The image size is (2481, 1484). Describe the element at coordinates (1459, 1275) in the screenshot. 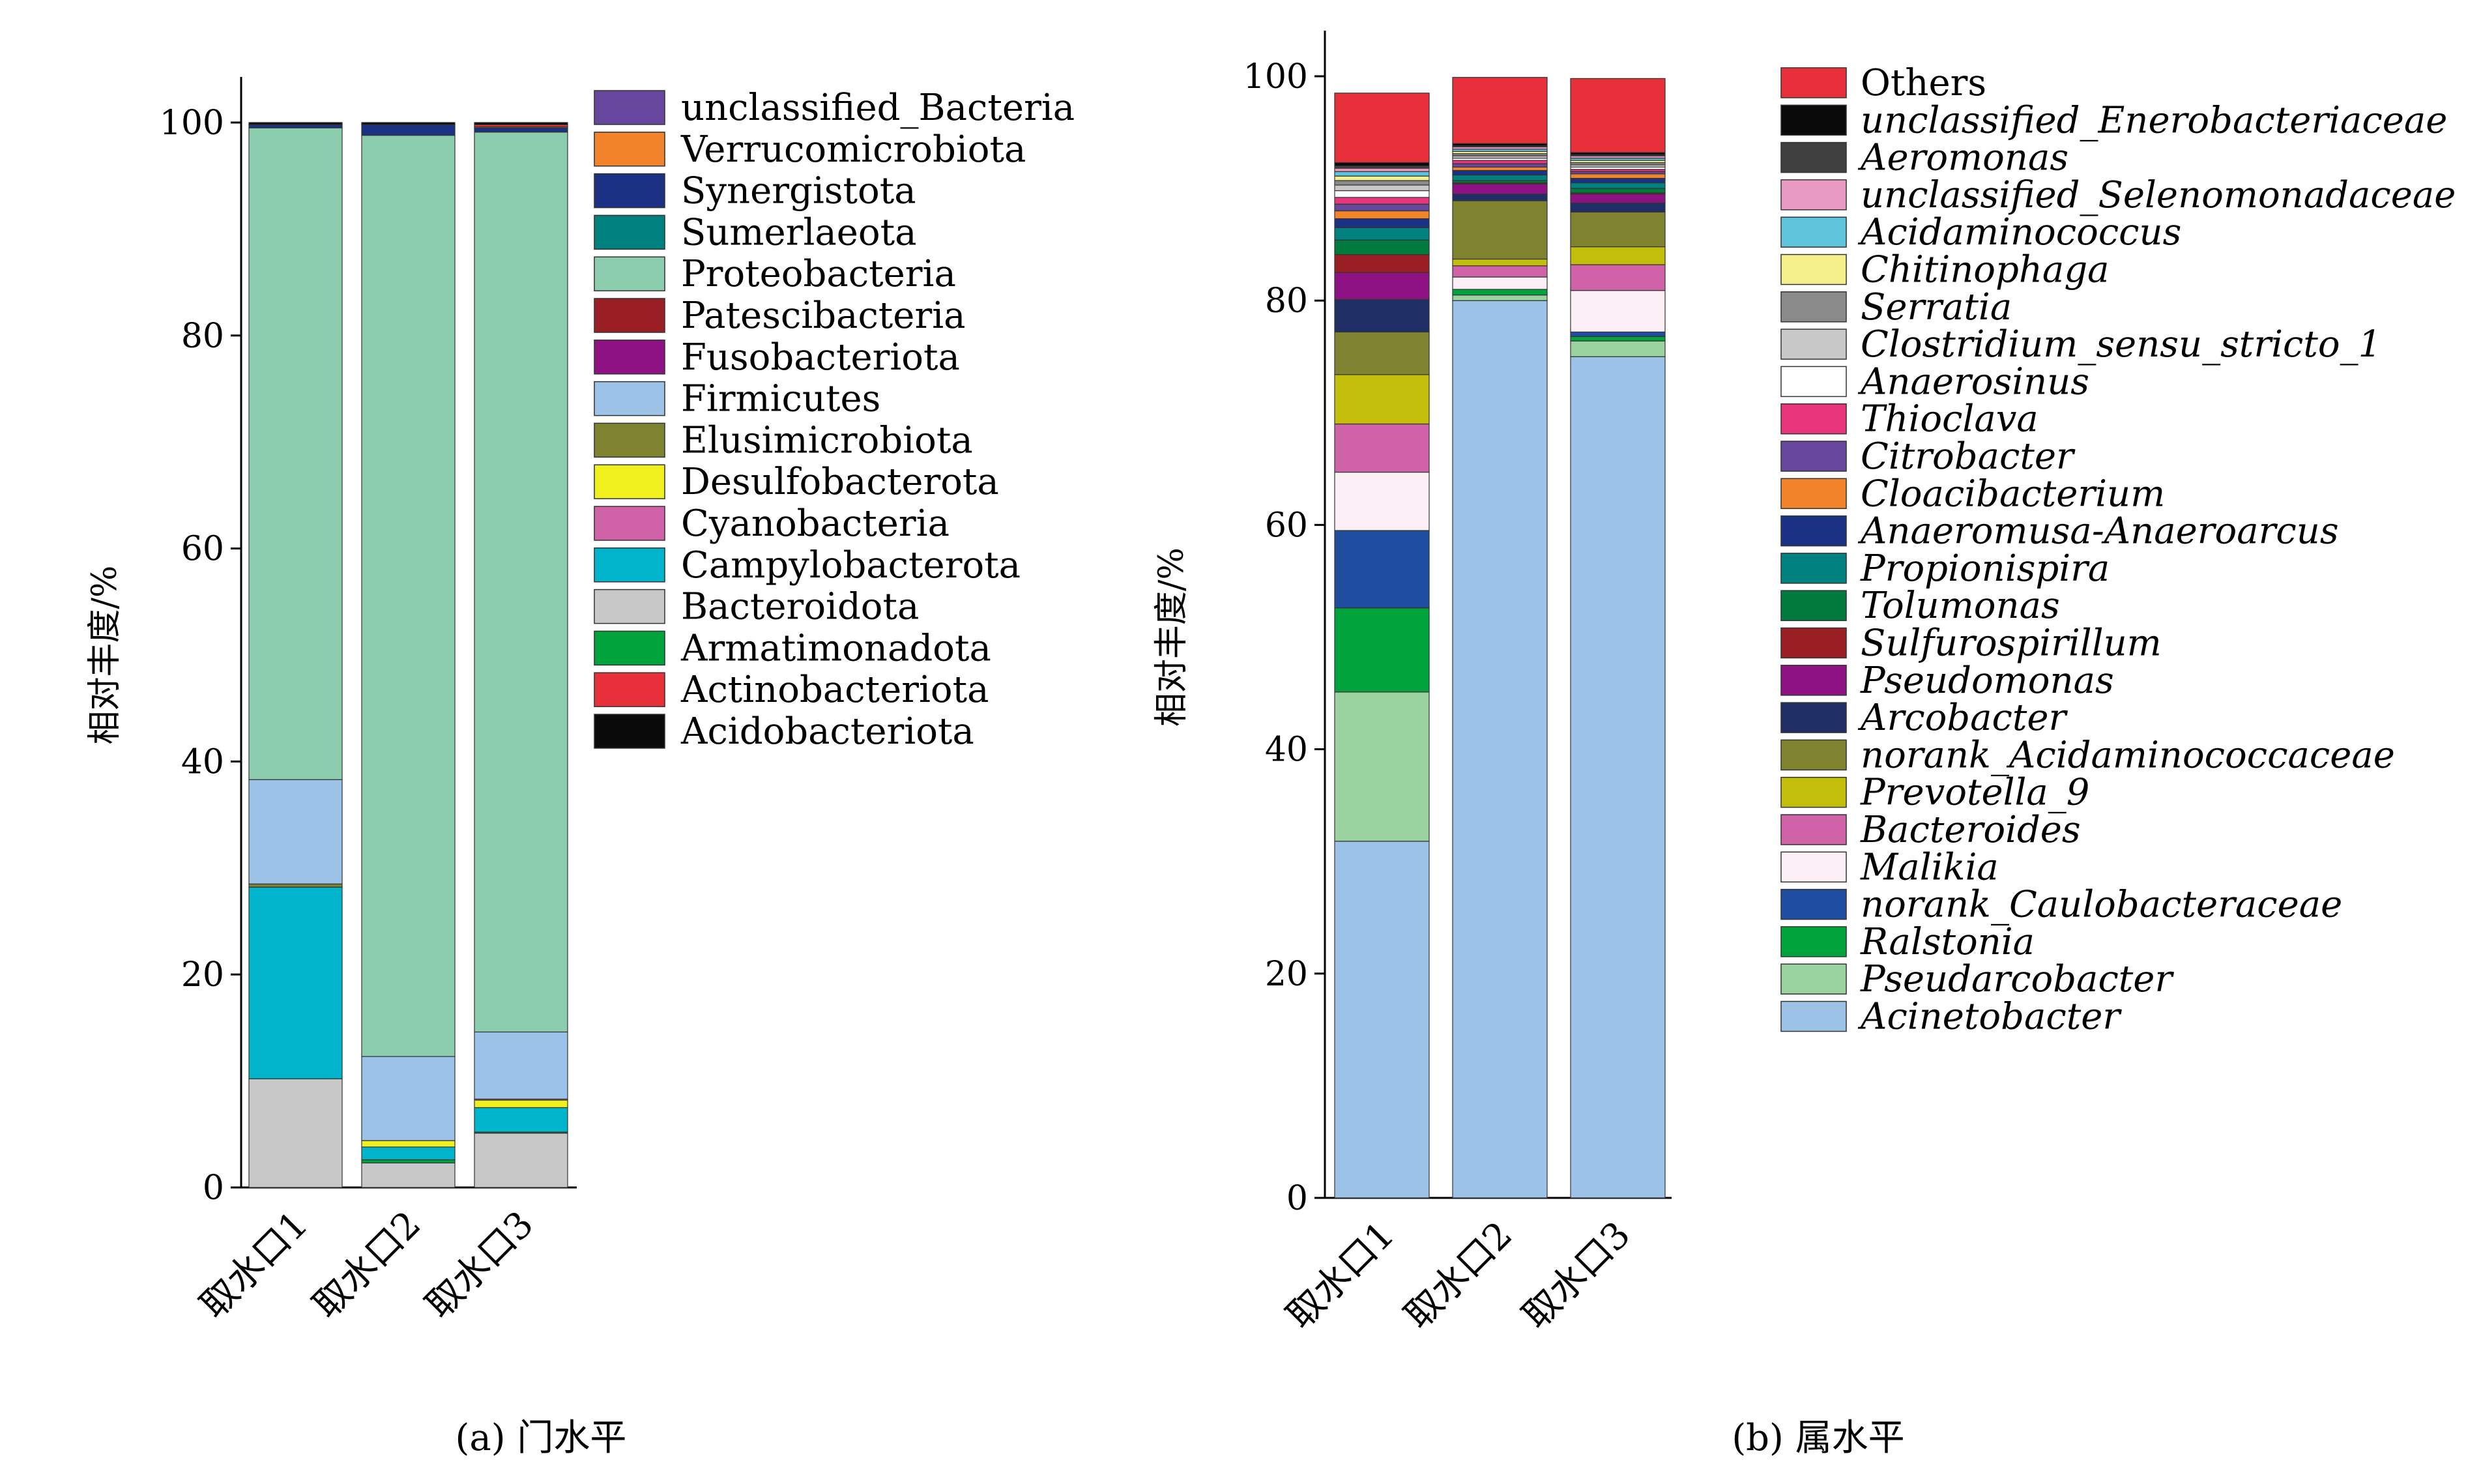

I see `x-tick-label: 取水口2` at that location.